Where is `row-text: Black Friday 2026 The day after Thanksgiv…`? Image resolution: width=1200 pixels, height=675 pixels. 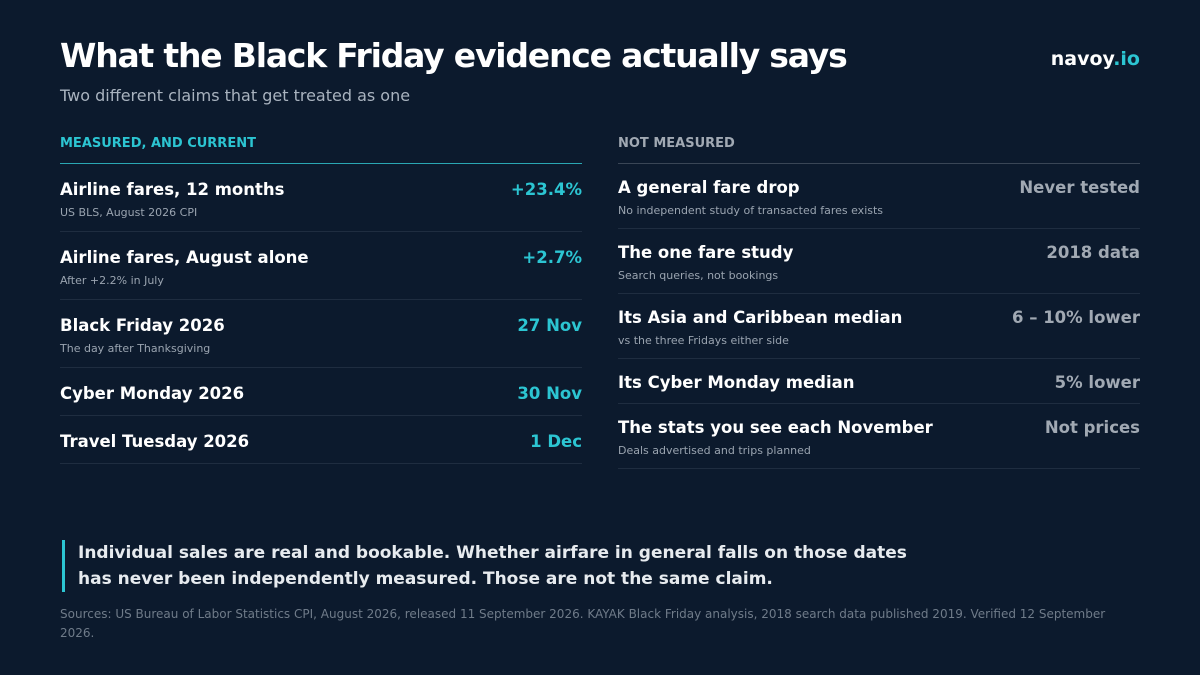 row-text: Black Friday 2026 The day after Thanksgiv… is located at coordinates (142, 335).